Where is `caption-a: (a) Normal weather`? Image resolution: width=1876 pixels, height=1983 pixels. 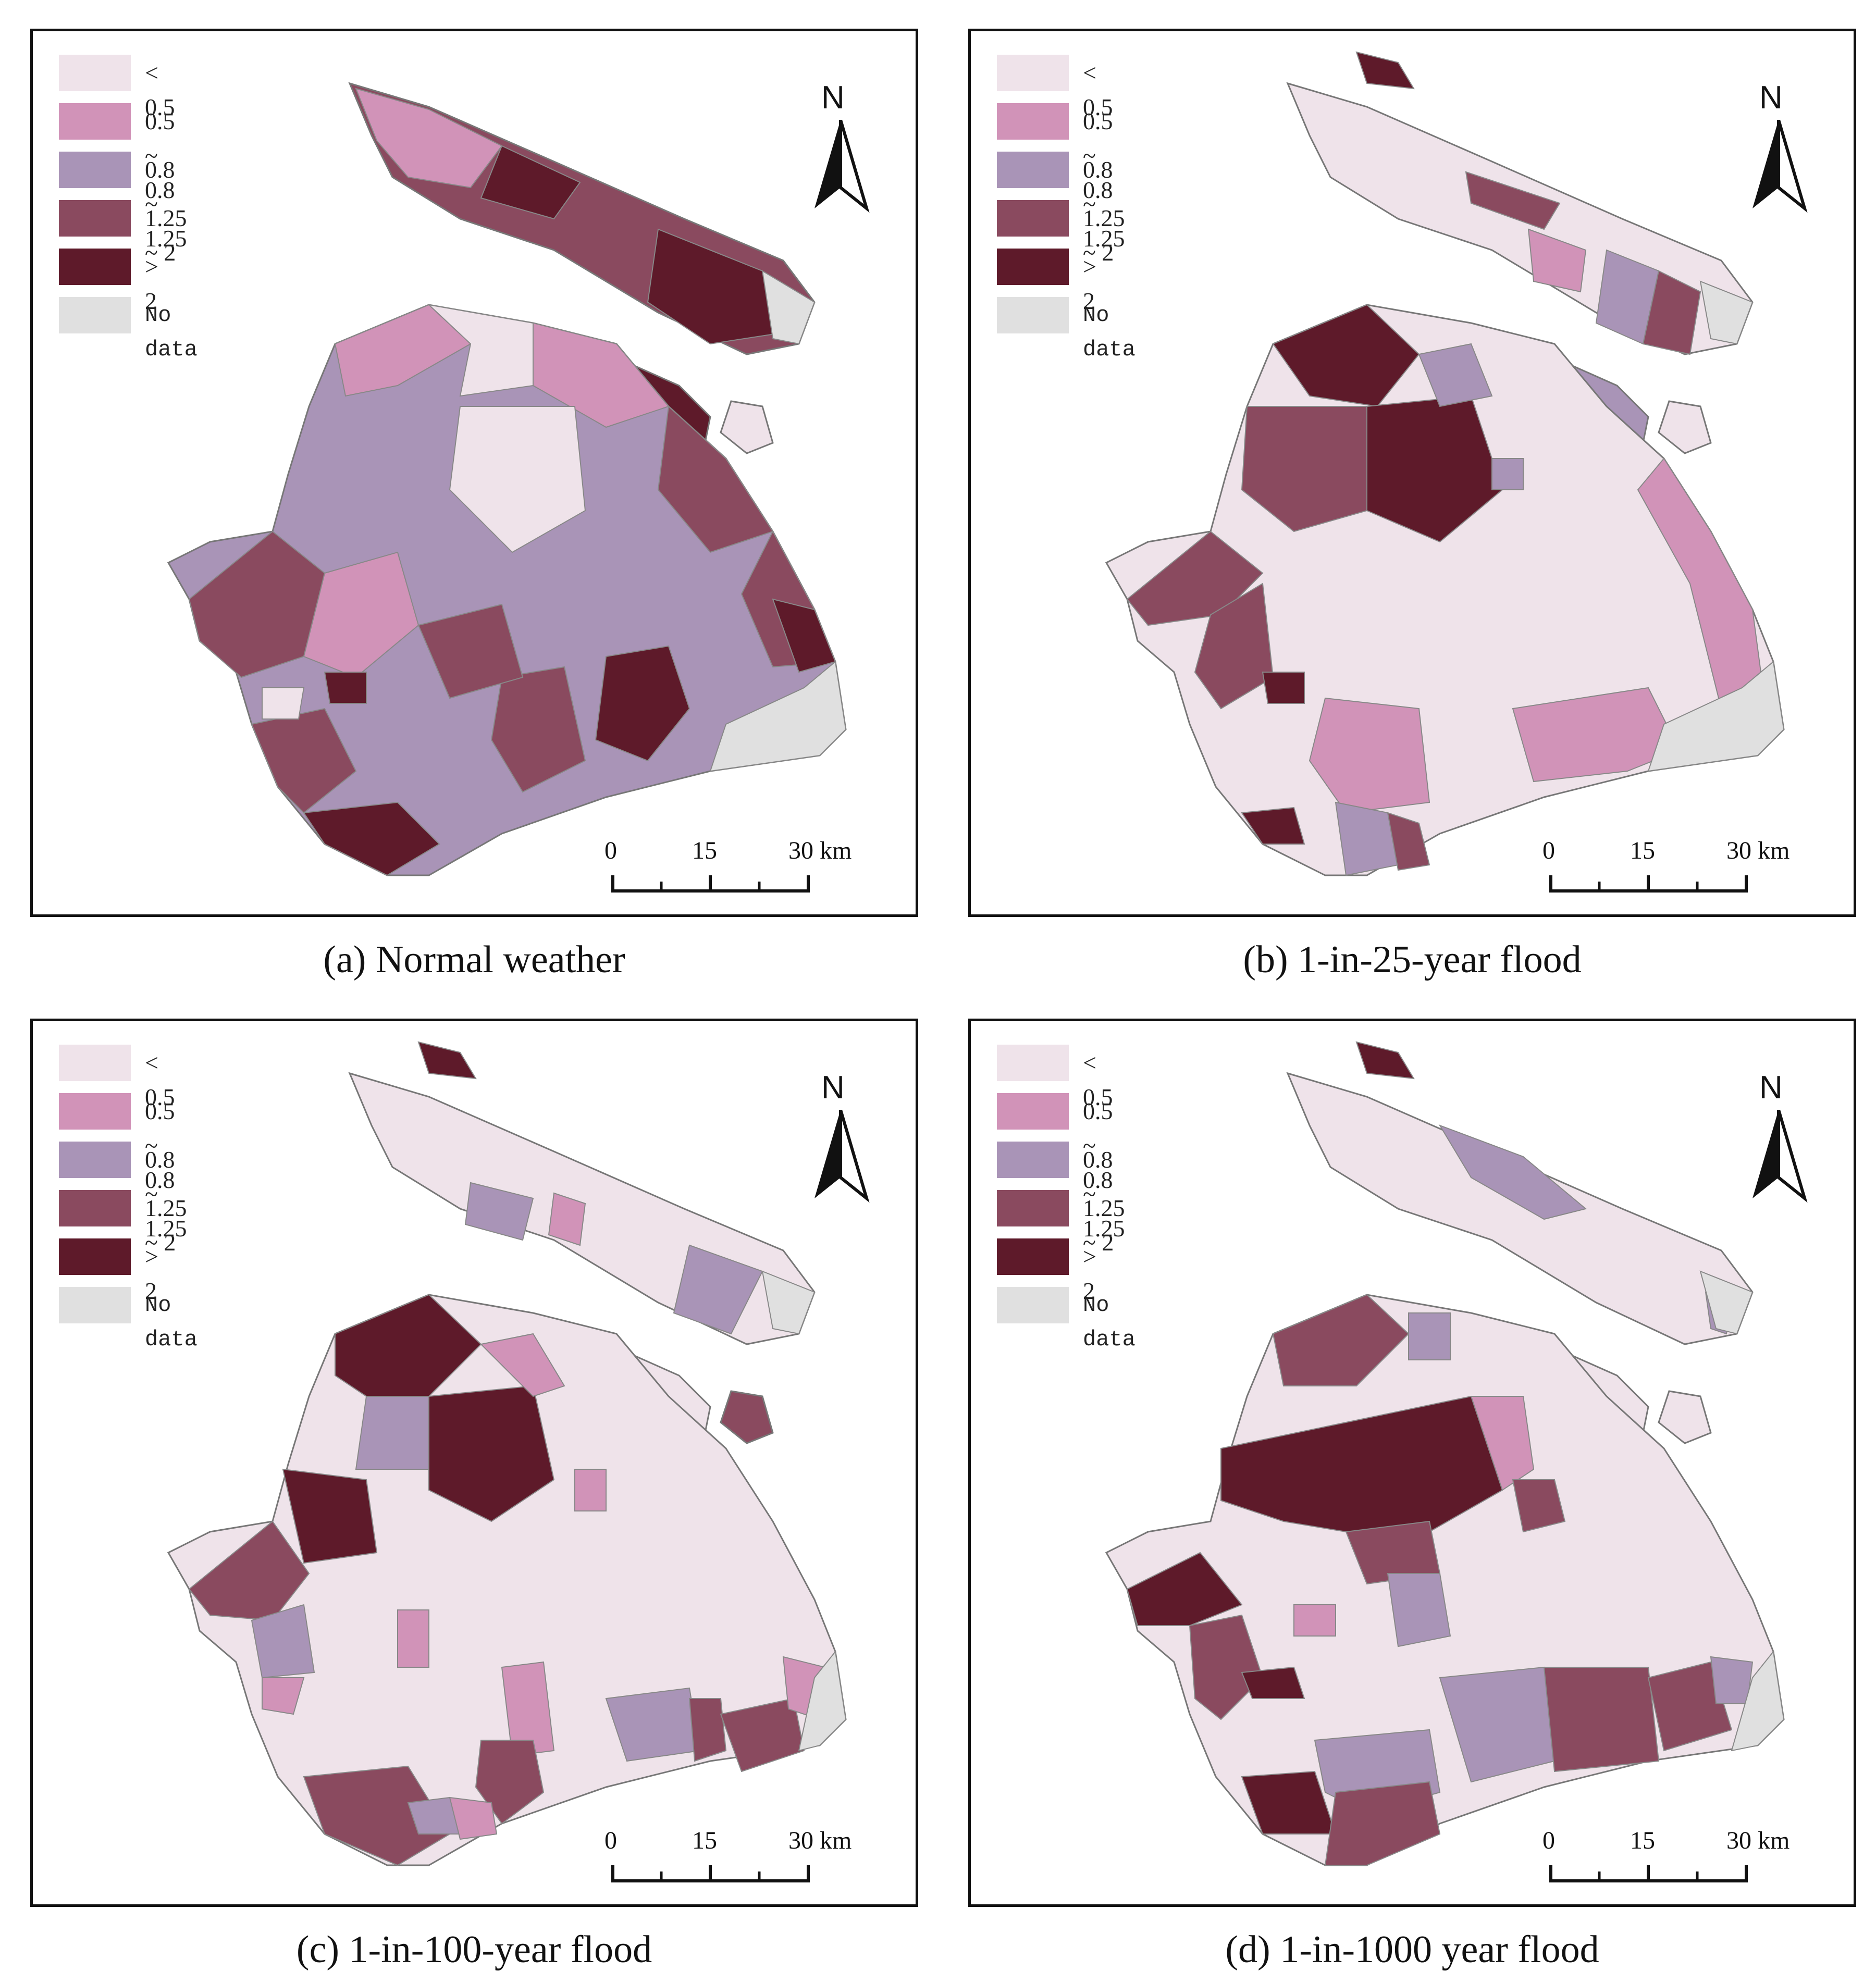 caption-a: (a) Normal weather is located at coordinates (474, 959).